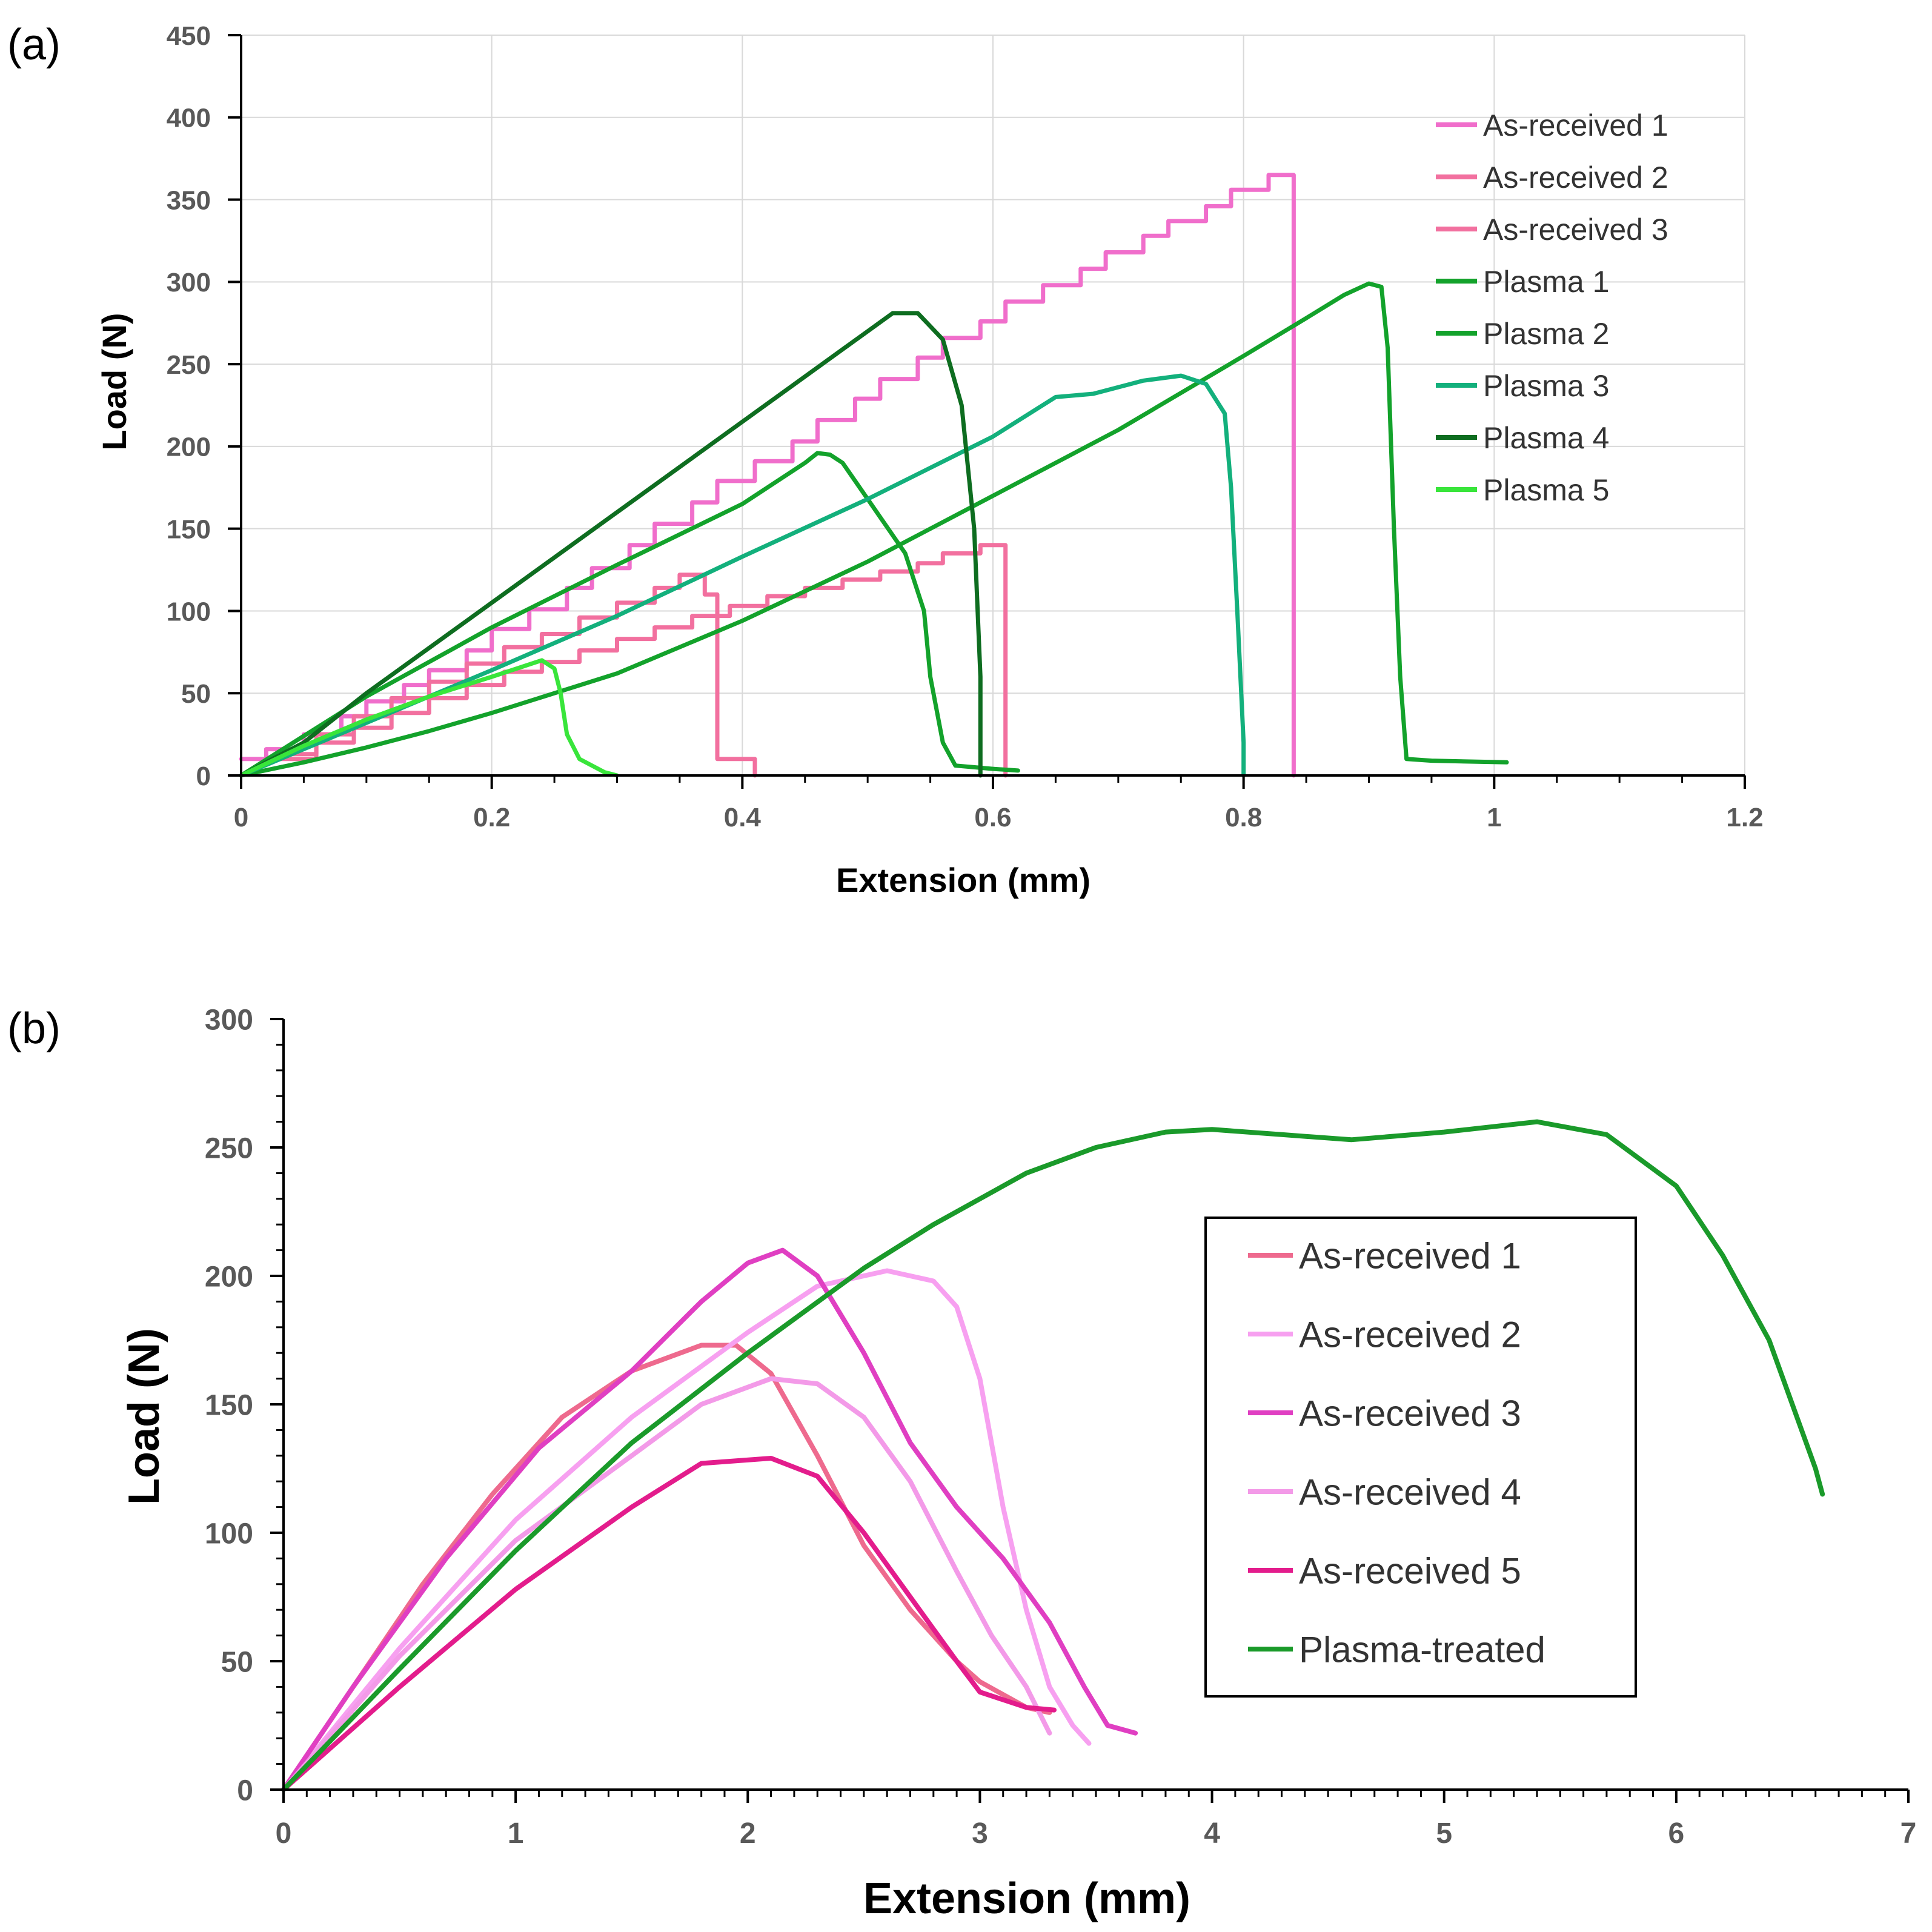 This screenshot has height=1932, width=1932. Describe the element at coordinates (34, 1028) in the screenshot. I see `panel-label-b: (b)` at that location.